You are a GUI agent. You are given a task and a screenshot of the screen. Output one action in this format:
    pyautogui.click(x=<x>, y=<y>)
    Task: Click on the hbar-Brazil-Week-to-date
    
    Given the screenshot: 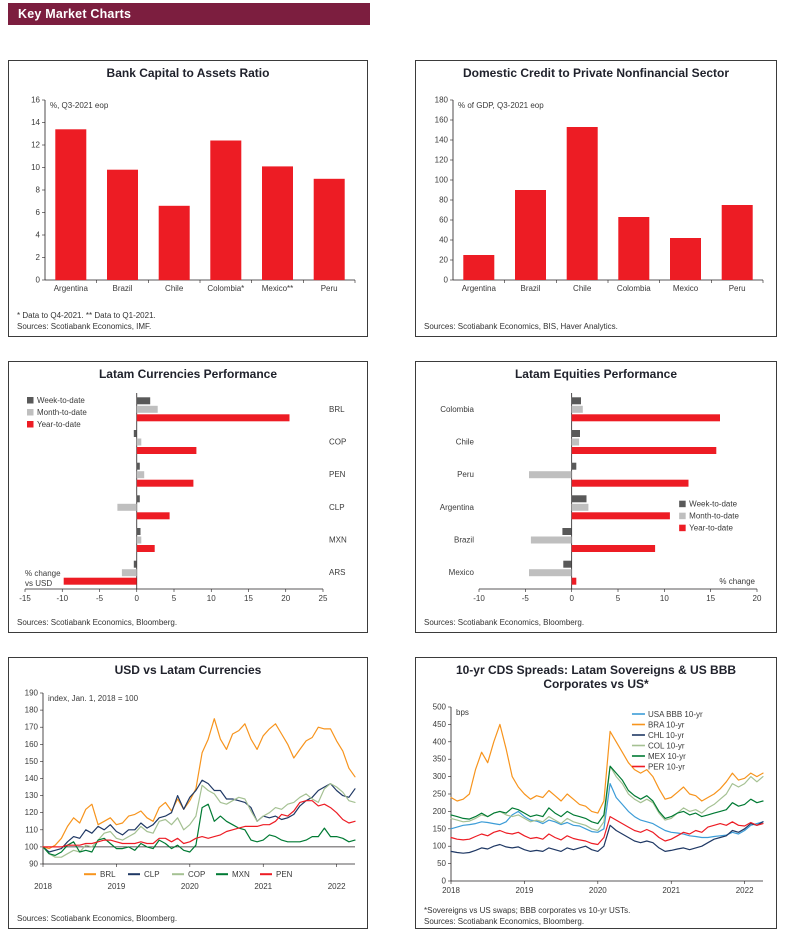 What is the action you would take?
    pyautogui.click(x=567, y=531)
    